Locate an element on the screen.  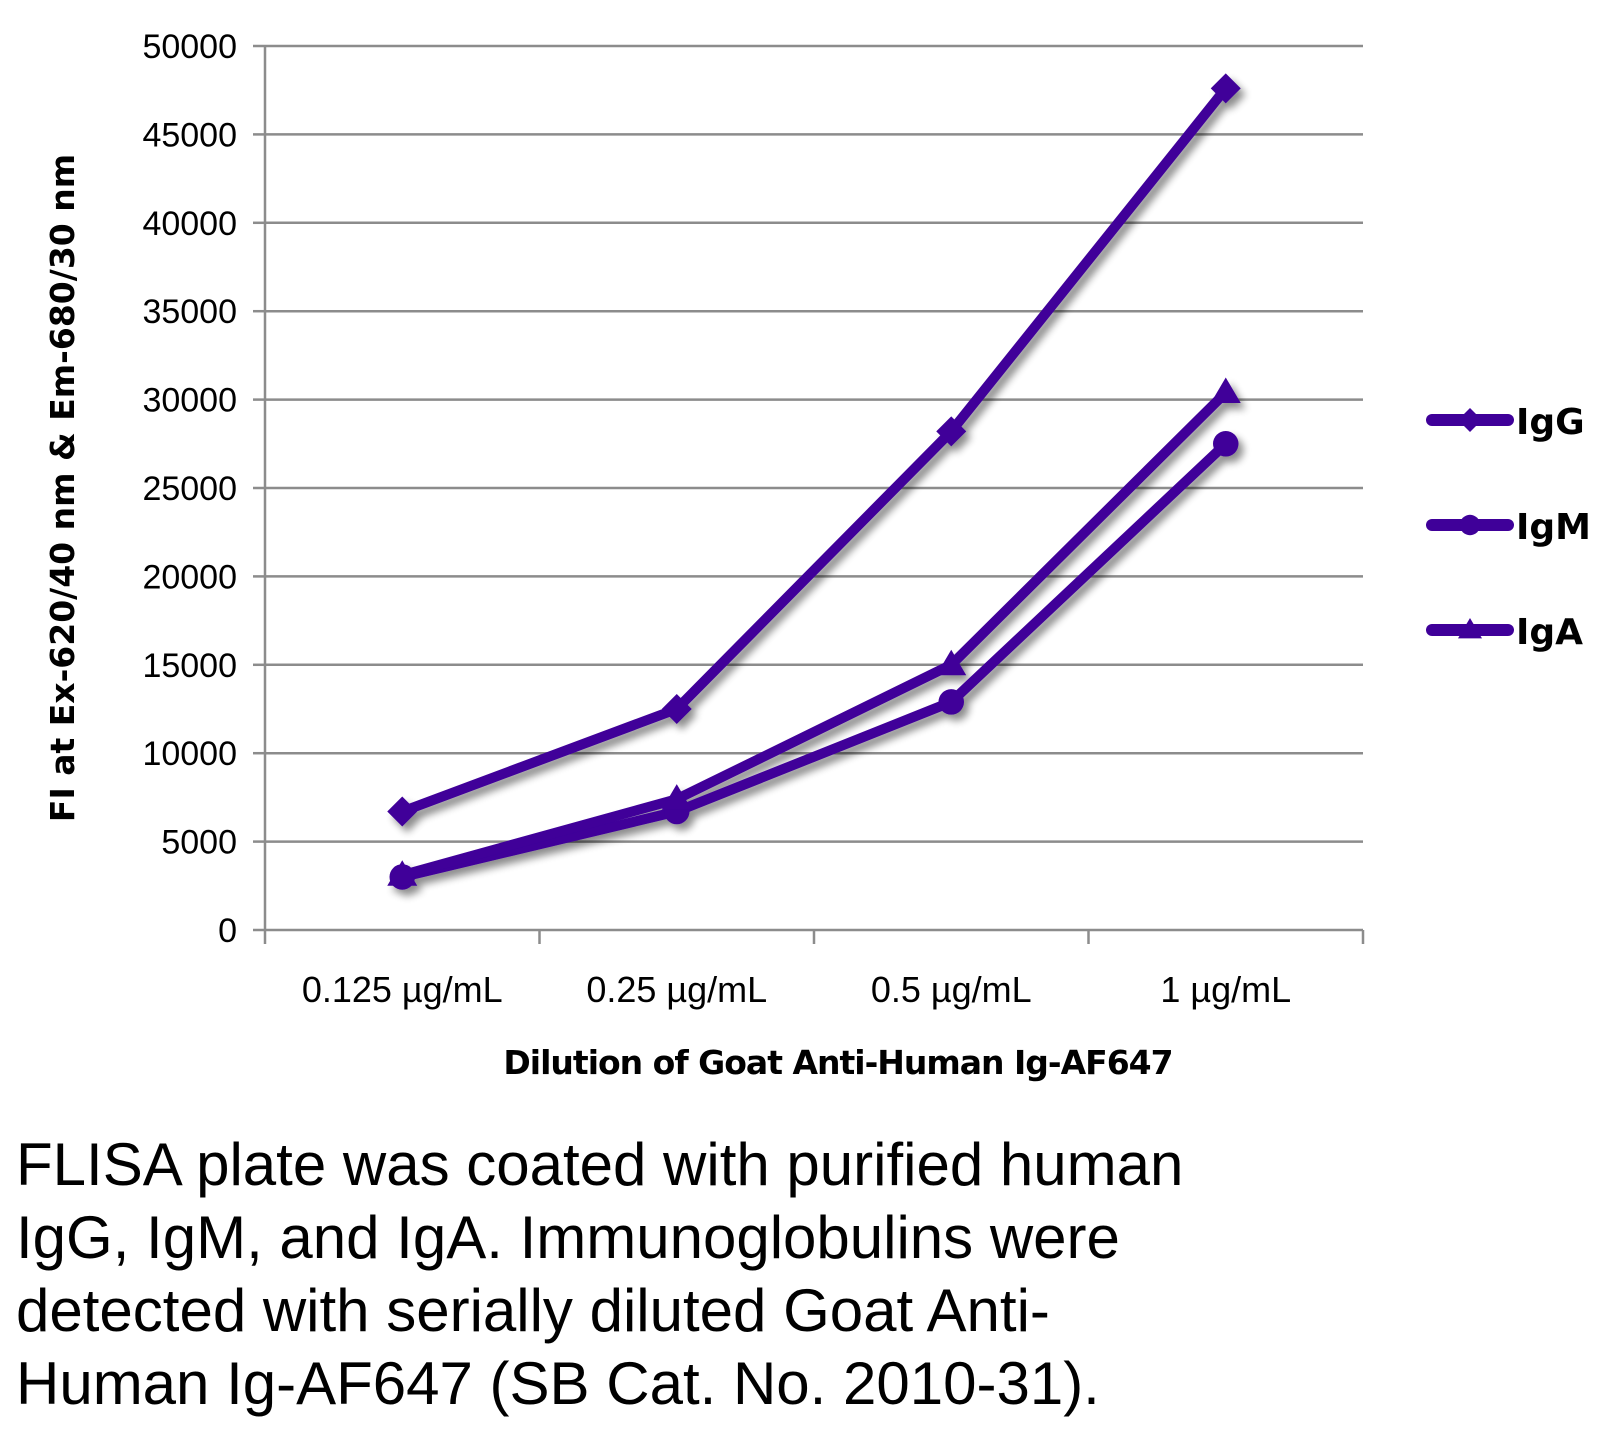
x-tick-label: 0.125 µg/mL is located at coordinates (402, 989).